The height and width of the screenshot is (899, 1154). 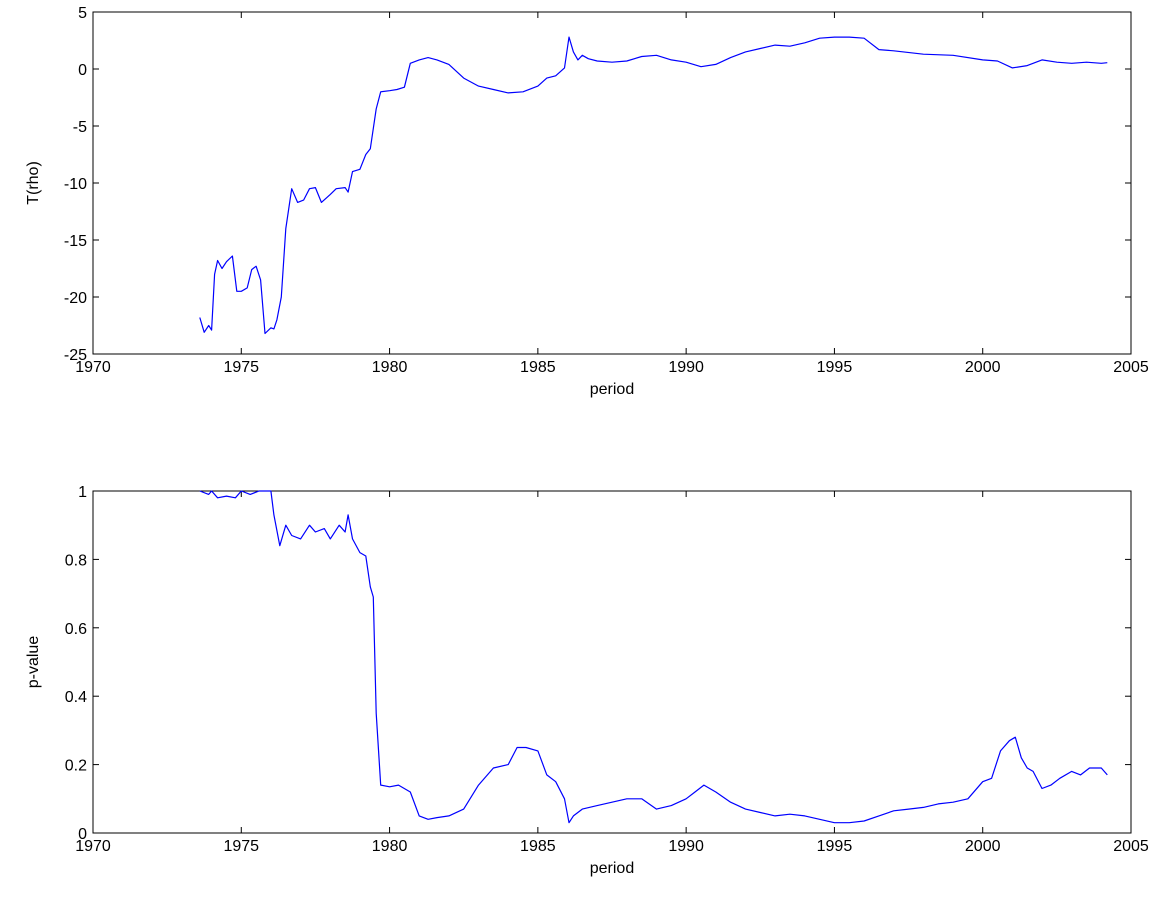 What do you see at coordinates (75, 355) in the screenshot?
I see `y-tick-label: -25` at bounding box center [75, 355].